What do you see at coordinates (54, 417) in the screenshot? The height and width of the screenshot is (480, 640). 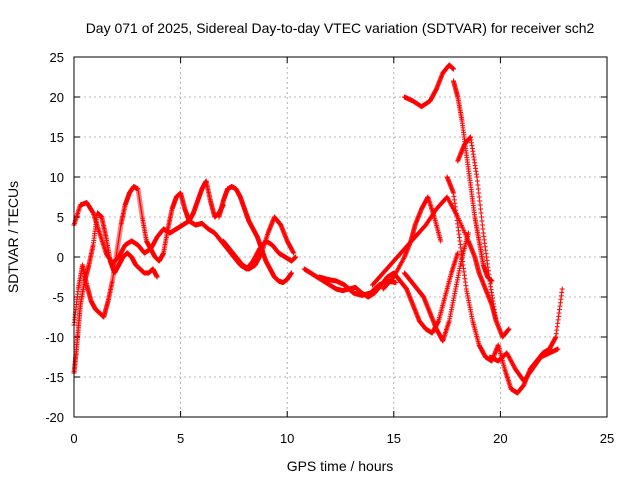 I see `y-tick-label: -20` at bounding box center [54, 417].